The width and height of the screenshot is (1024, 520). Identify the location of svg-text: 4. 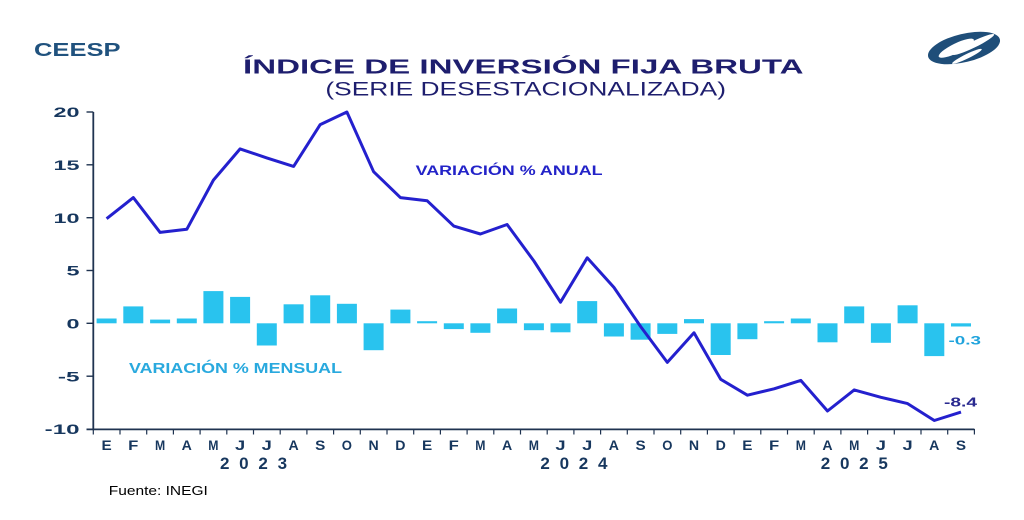
(603, 463).